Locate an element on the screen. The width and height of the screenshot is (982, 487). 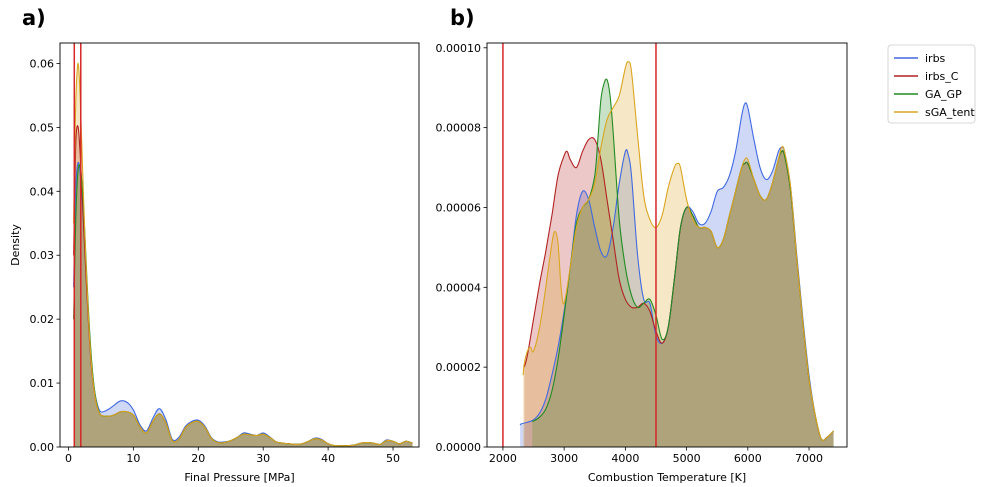
y-tick-label-b: 0.00000 is located at coordinates (459, 447).